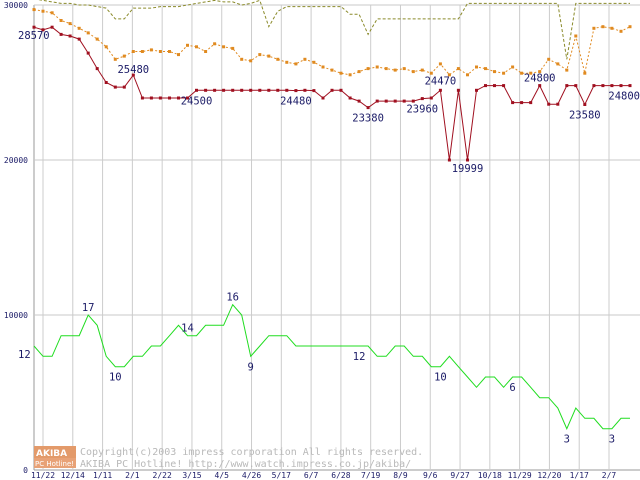 The width and height of the screenshot is (640, 480). Describe the element at coordinates (222, 475) in the screenshot. I see `x-tick-label: 4/5` at that location.